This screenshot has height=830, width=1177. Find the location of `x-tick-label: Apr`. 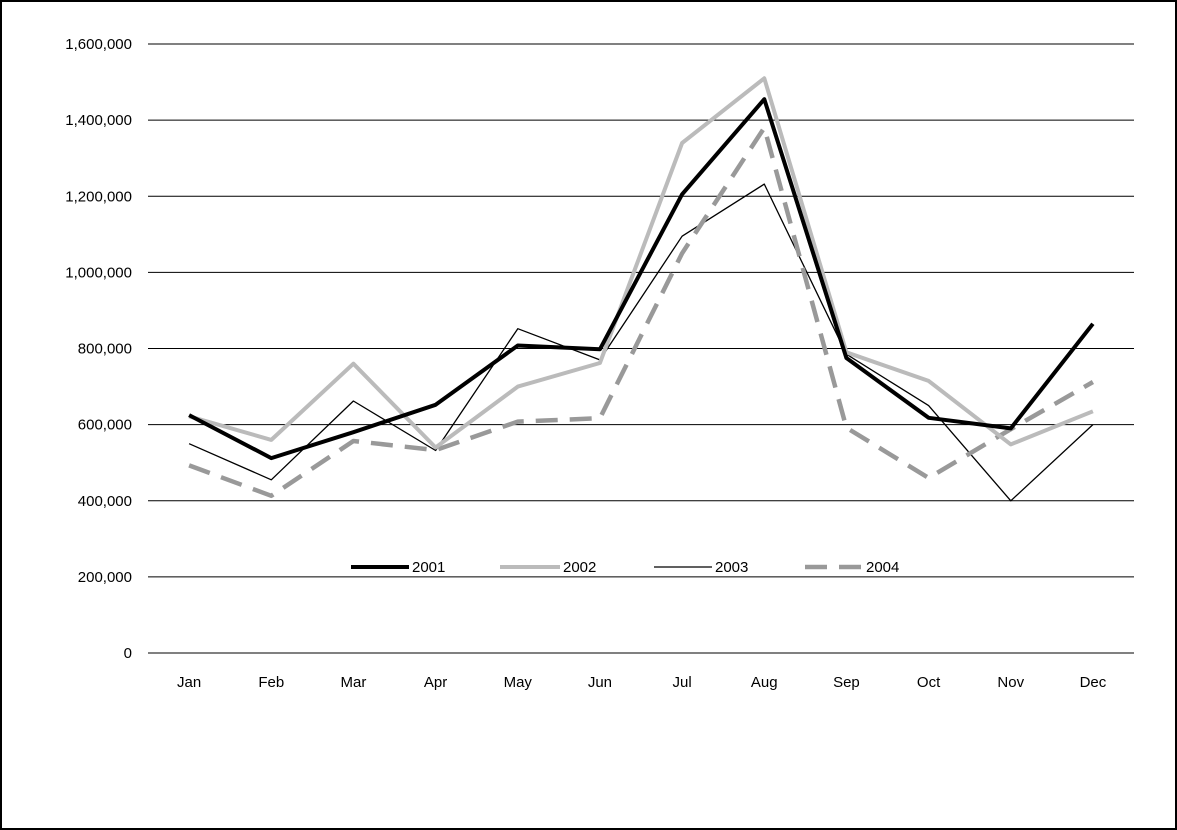

x-tick-label: Apr is located at coordinates (435, 682).